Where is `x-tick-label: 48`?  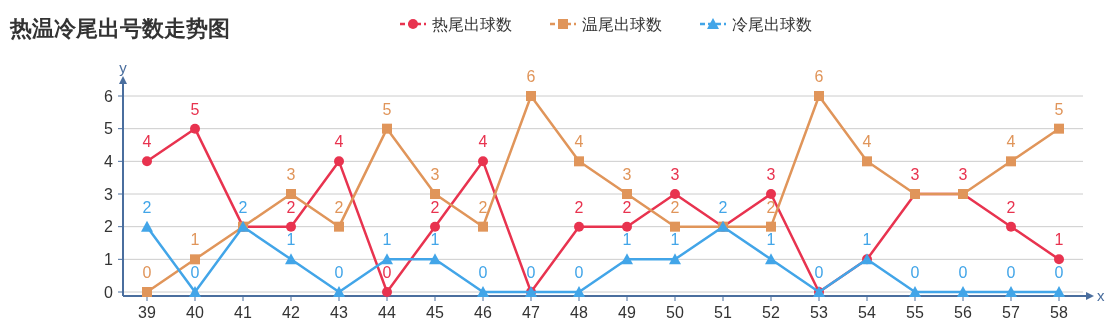
x-tick-label: 48 is located at coordinates (579, 312).